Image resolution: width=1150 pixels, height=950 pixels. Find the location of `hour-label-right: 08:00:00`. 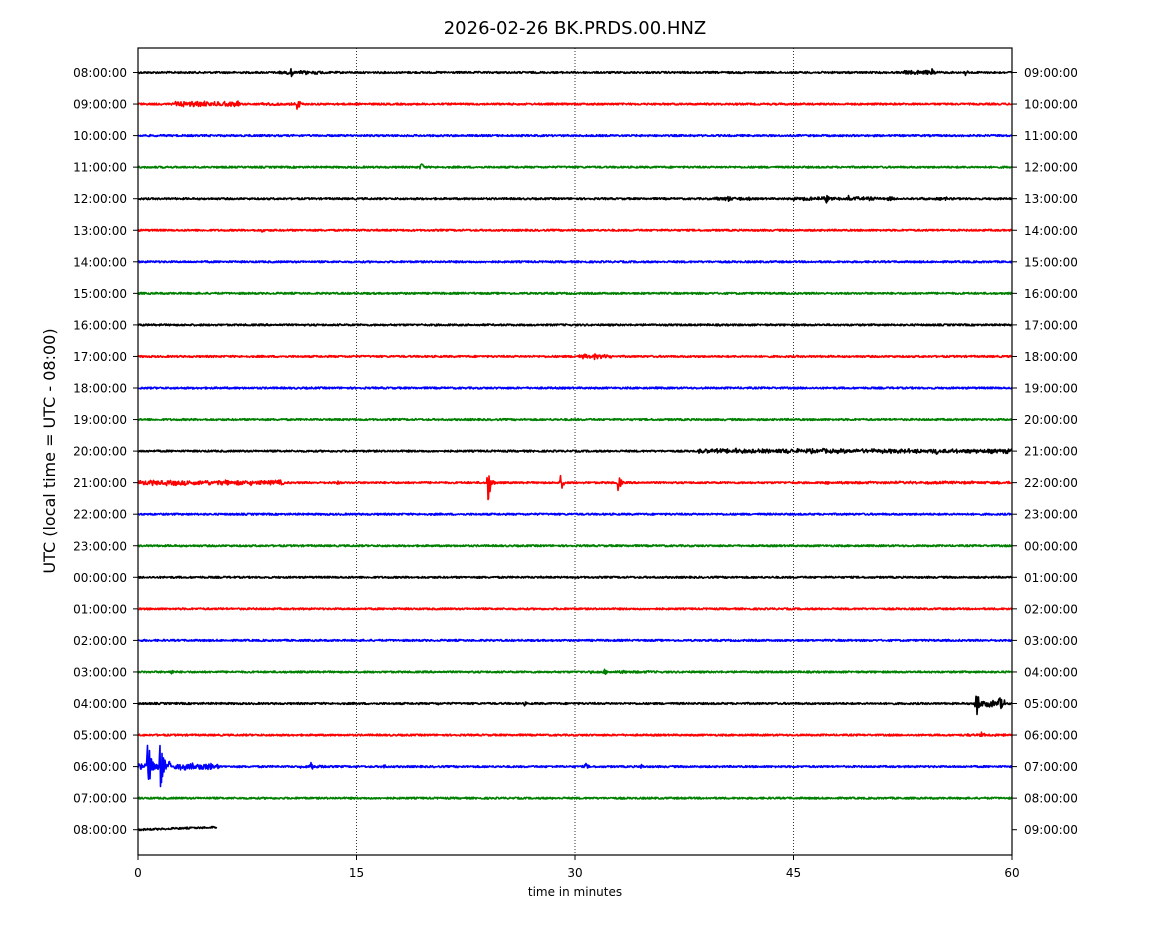

hour-label-right: 08:00:00 is located at coordinates (1051, 799).